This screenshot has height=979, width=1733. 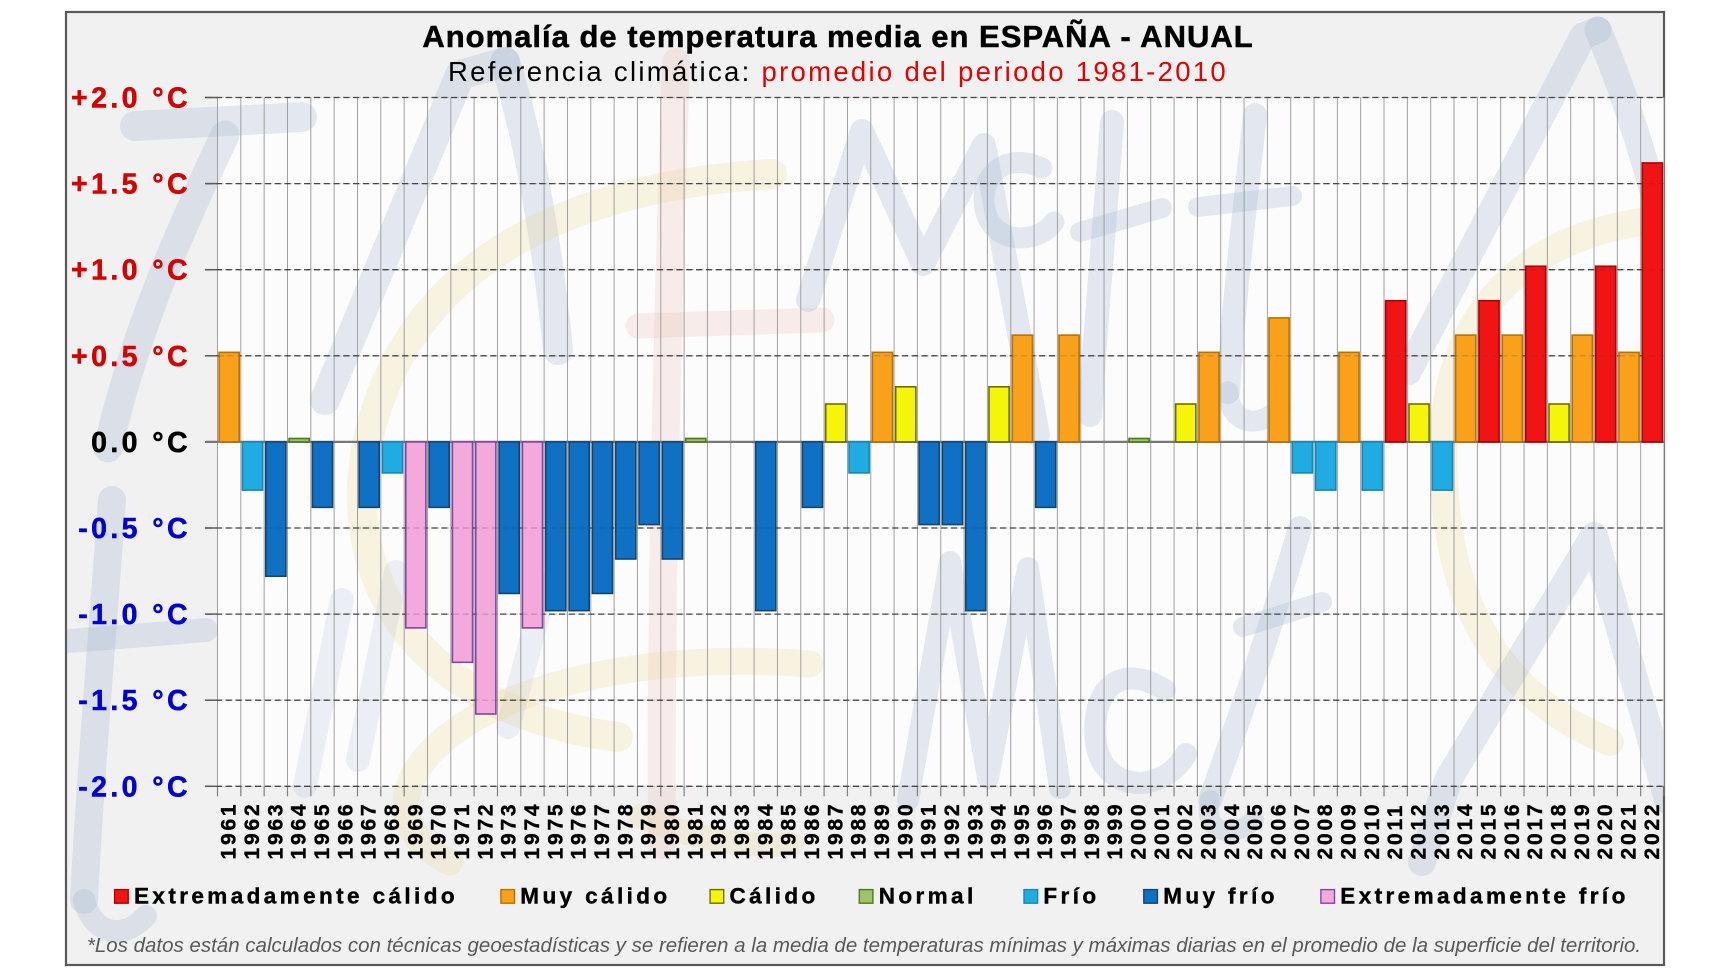 What do you see at coordinates (1071, 896) in the screenshot?
I see `svg-text: Frío` at bounding box center [1071, 896].